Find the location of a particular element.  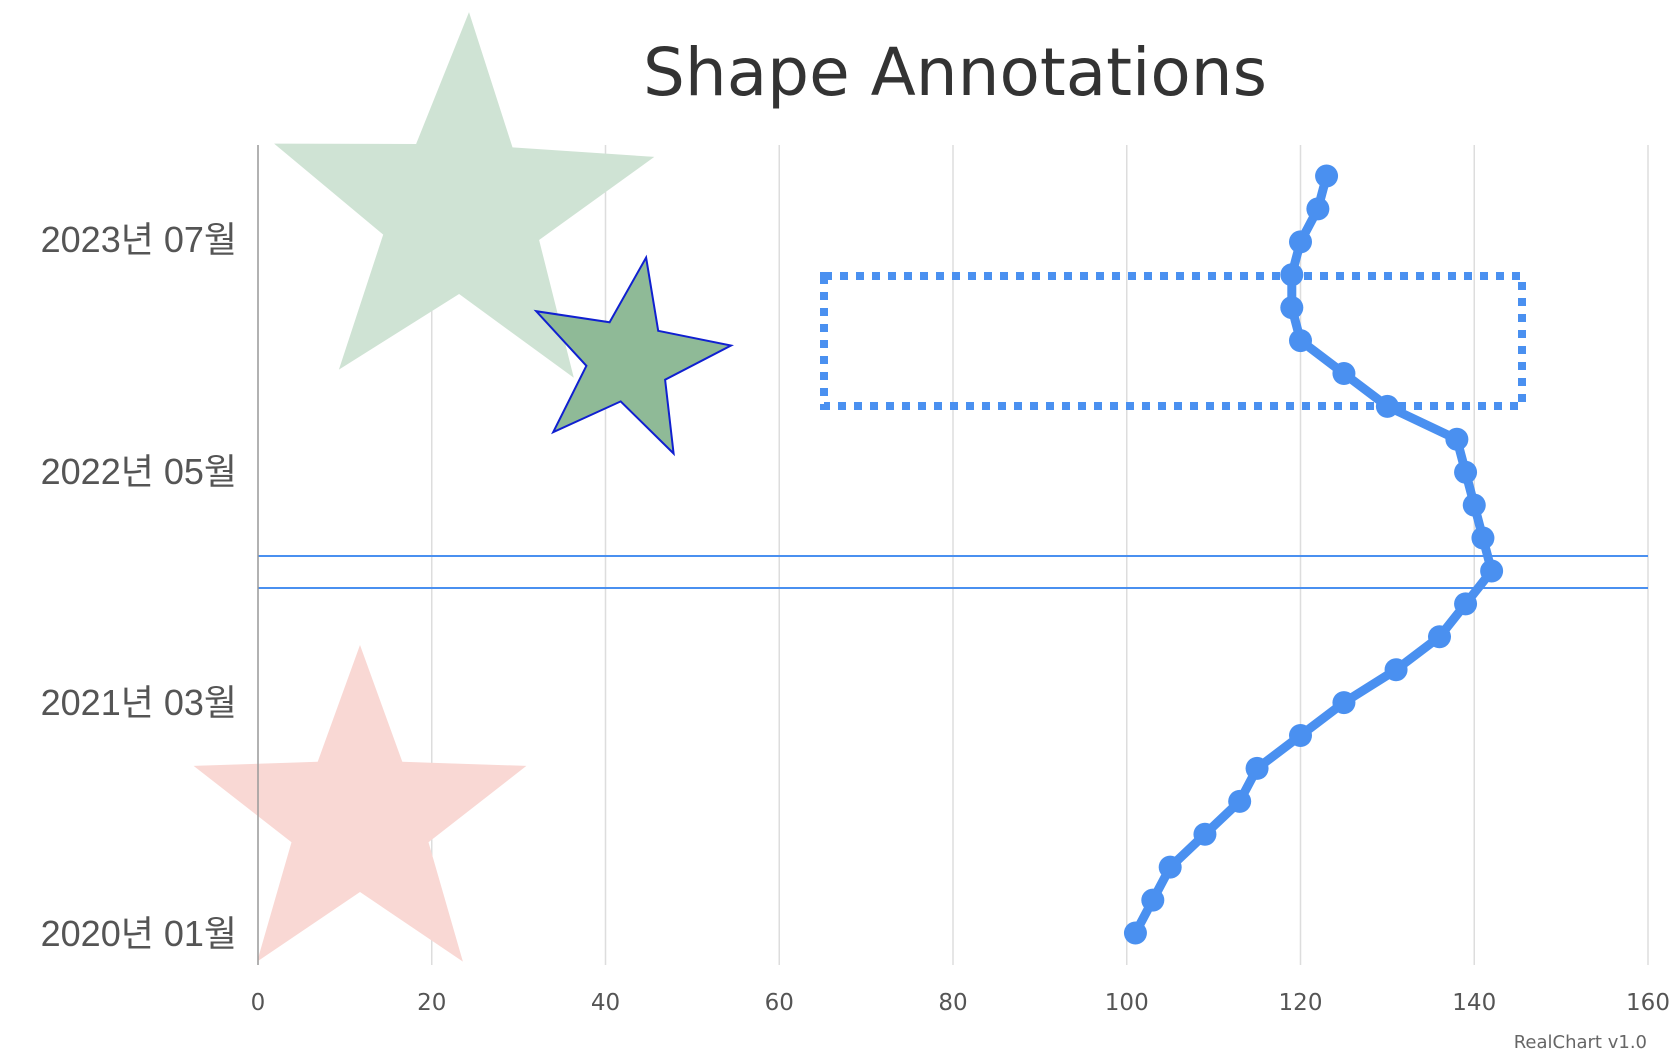

x-tick-label: 0 is located at coordinates (258, 1003).